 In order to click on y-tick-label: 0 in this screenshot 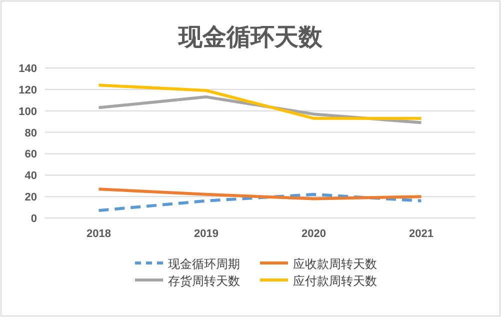, I will do `click(33, 219)`.